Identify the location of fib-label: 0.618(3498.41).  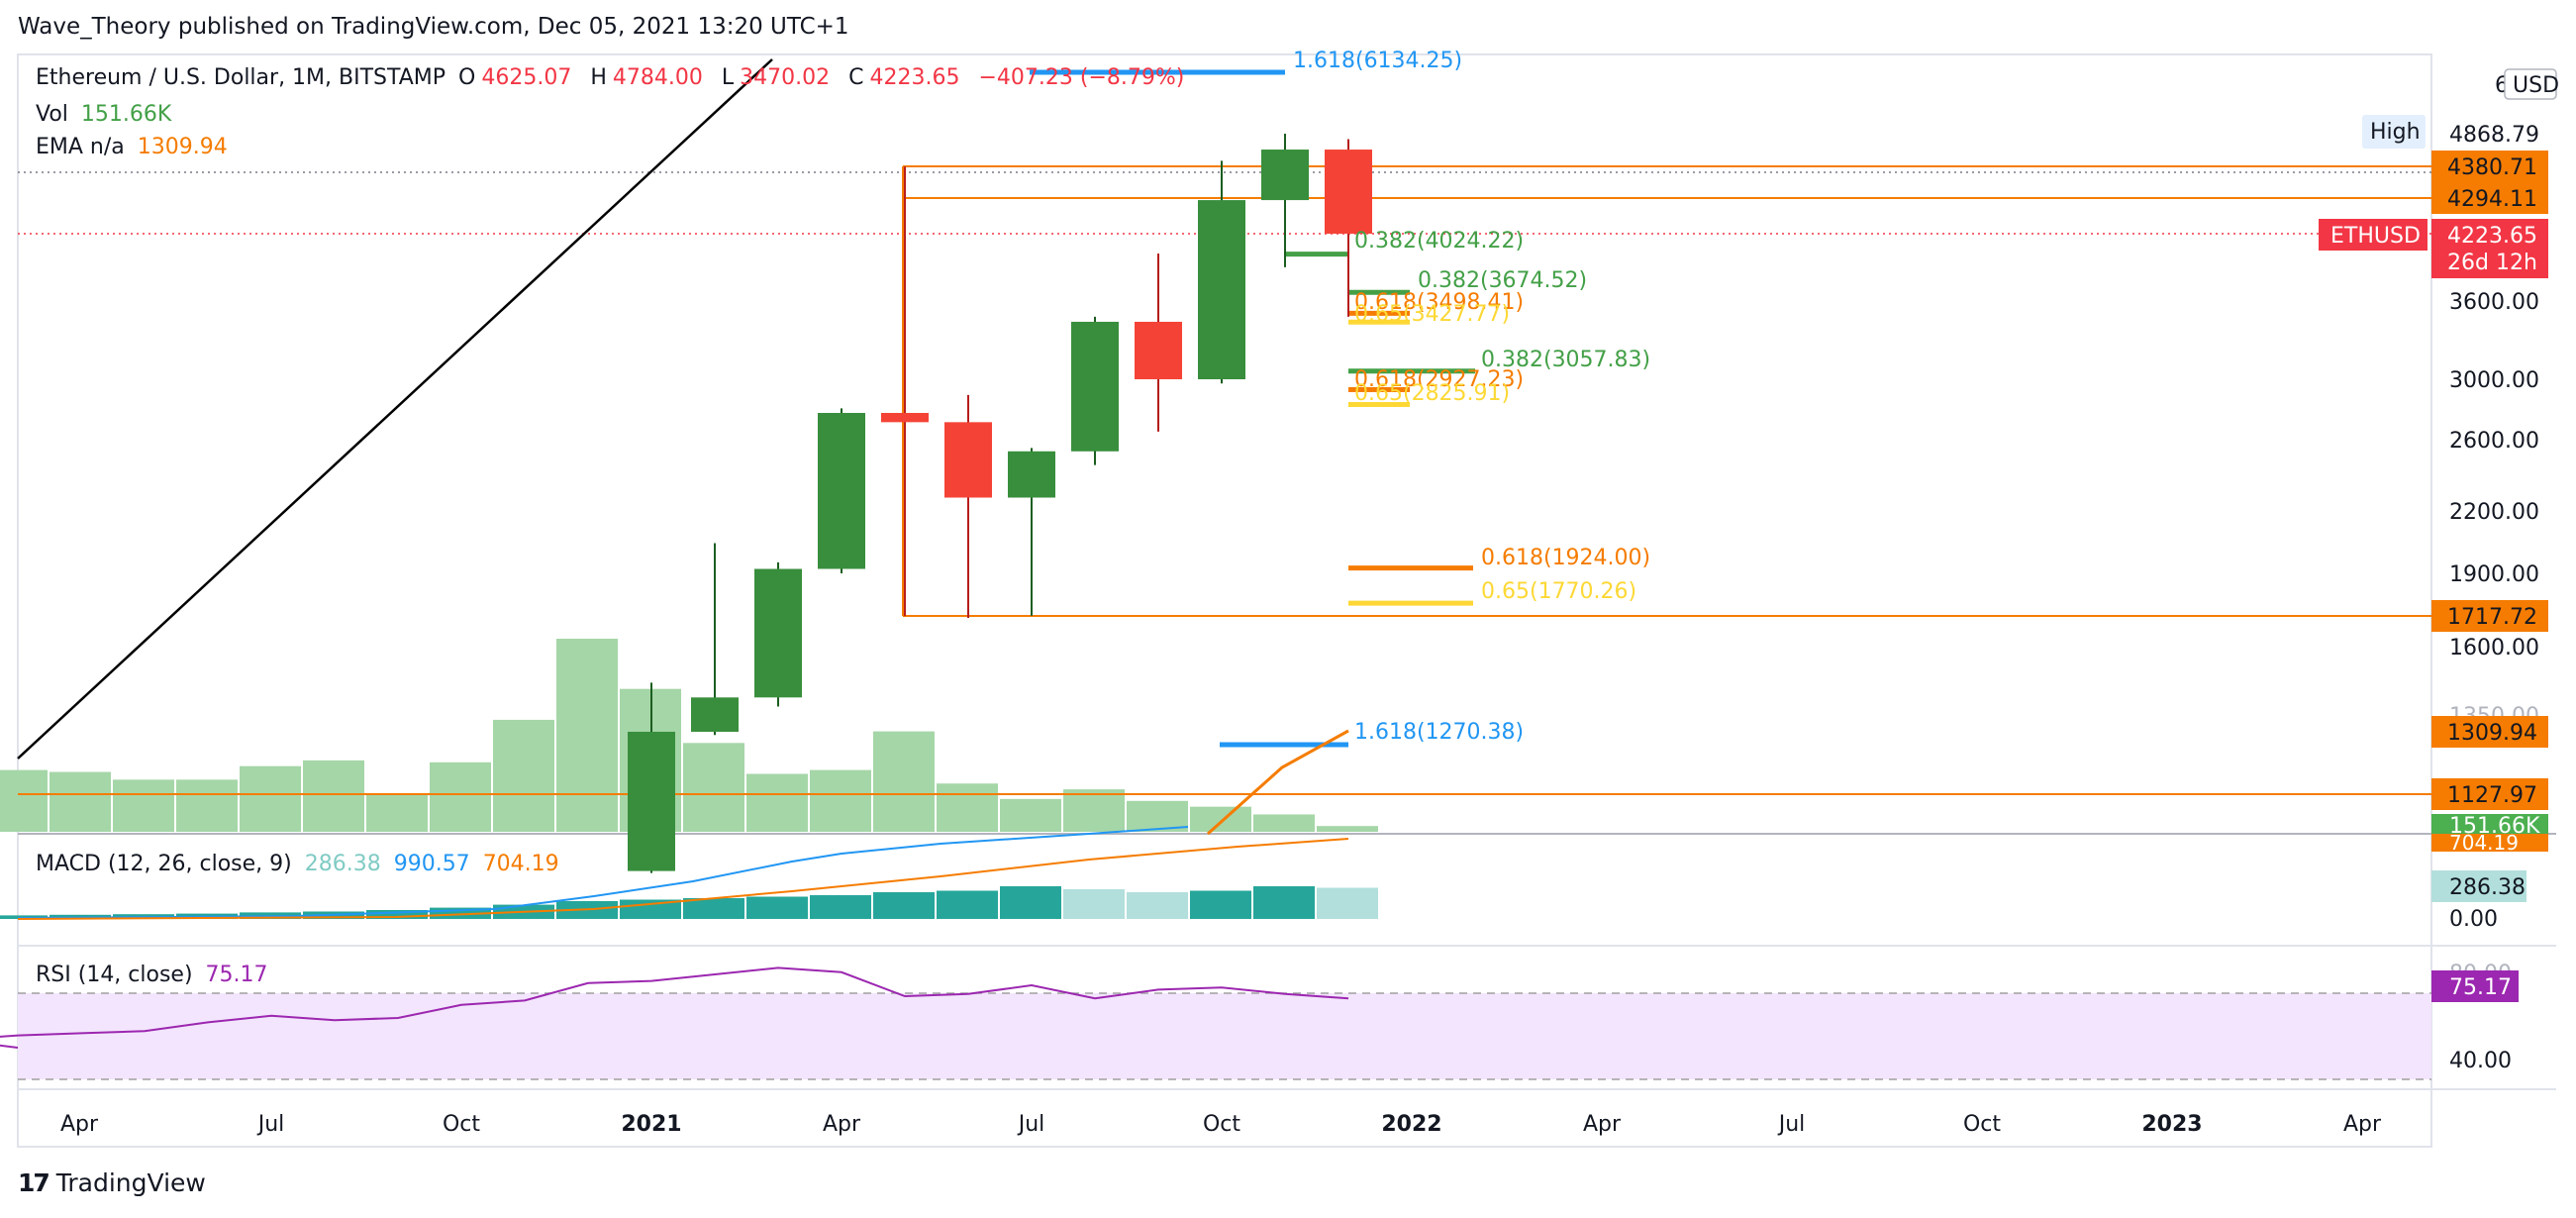
(1439, 302).